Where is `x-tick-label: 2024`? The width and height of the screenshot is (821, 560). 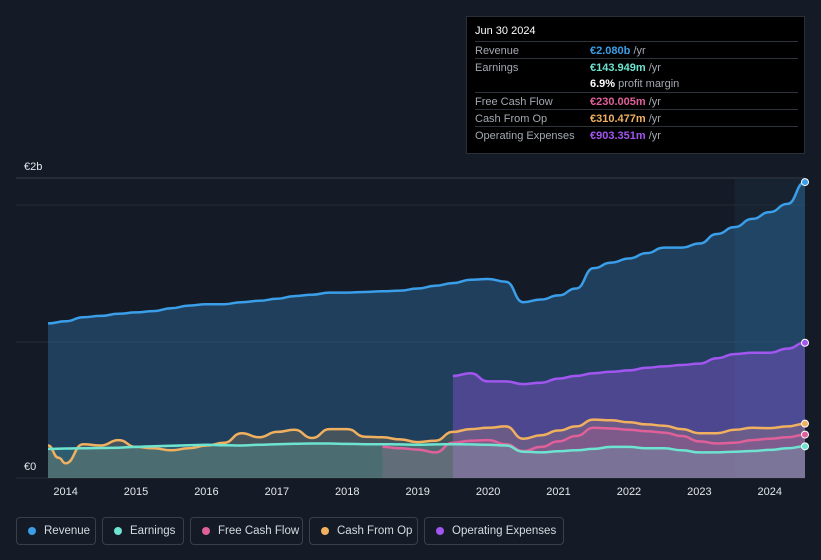 x-tick-label: 2024 is located at coordinates (770, 492).